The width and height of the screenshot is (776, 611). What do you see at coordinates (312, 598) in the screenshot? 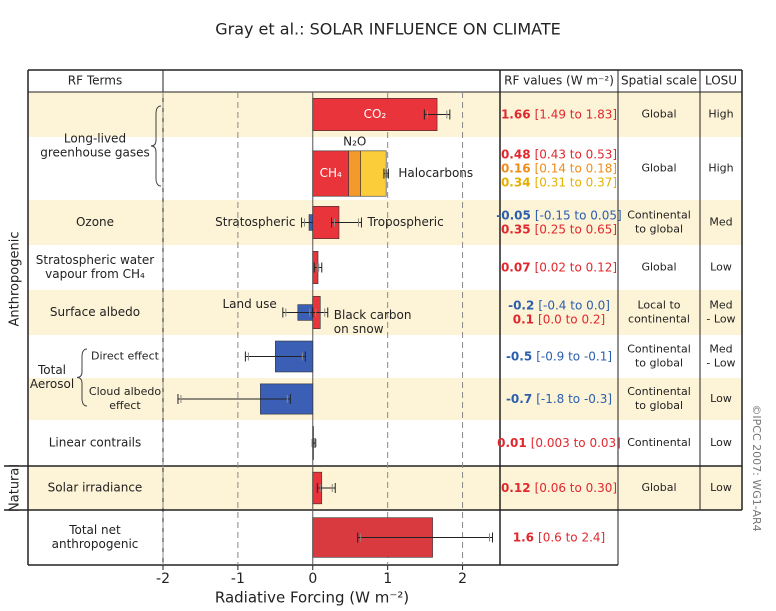
I see `x-axis-label: Radiative Forcing (W m⁻²)` at bounding box center [312, 598].